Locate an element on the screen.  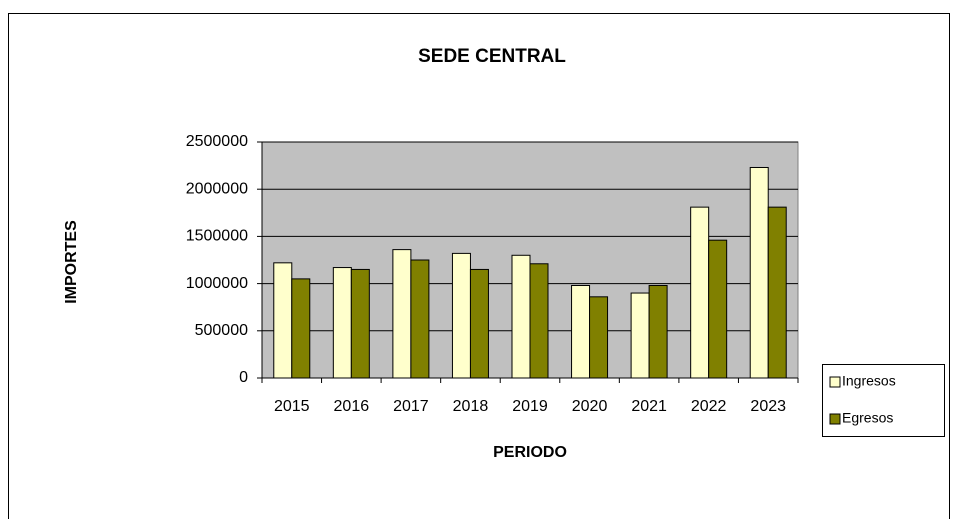
x-tick-label: 2019 is located at coordinates (530, 406).